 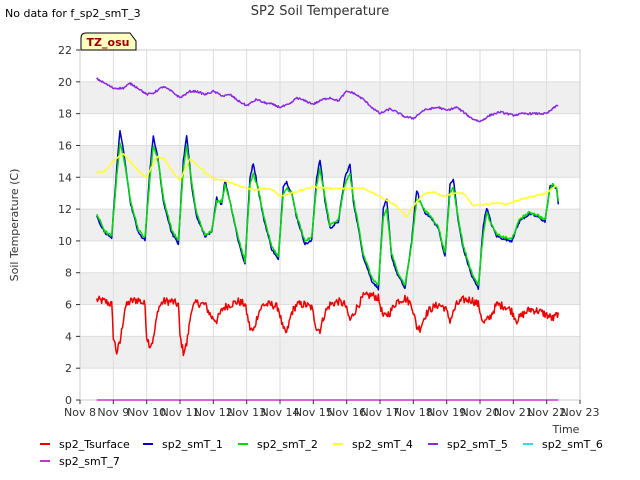 What do you see at coordinates (480, 412) in the screenshot?
I see `x-tick-label: Nov 20` at bounding box center [480, 412].